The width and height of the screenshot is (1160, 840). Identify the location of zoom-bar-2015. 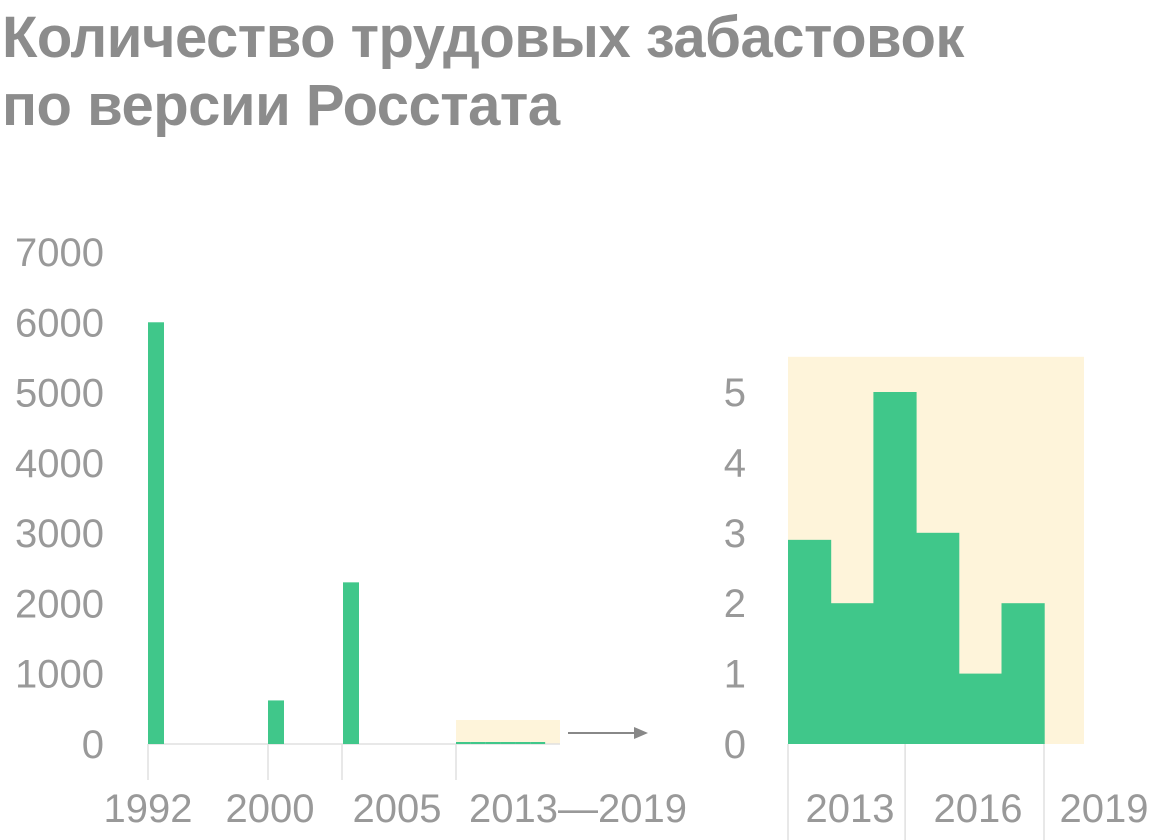
(895, 568).